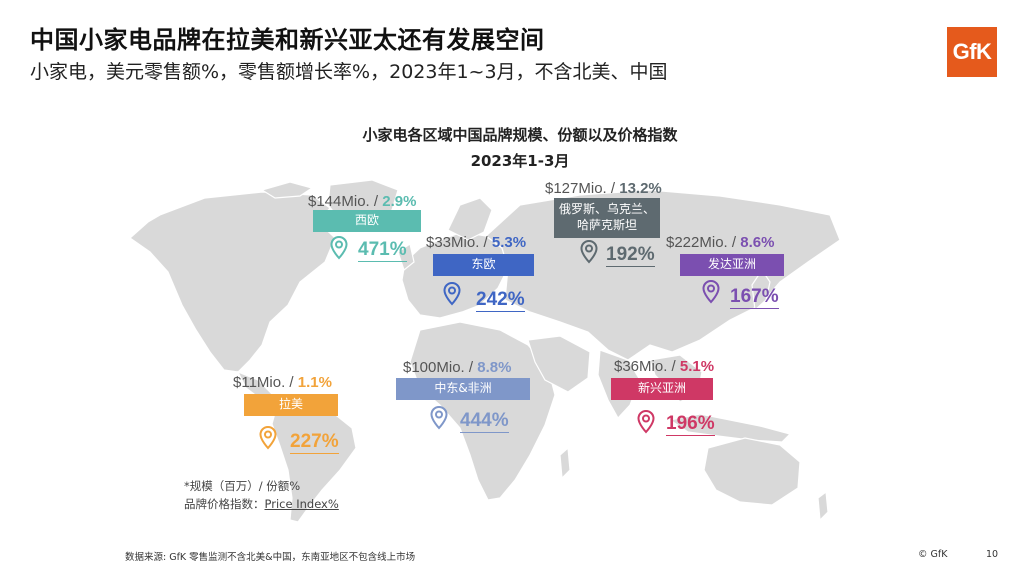 The image size is (1024, 576). Describe the element at coordinates (757, 242) in the screenshot. I see `region-share: 8.6%` at that location.